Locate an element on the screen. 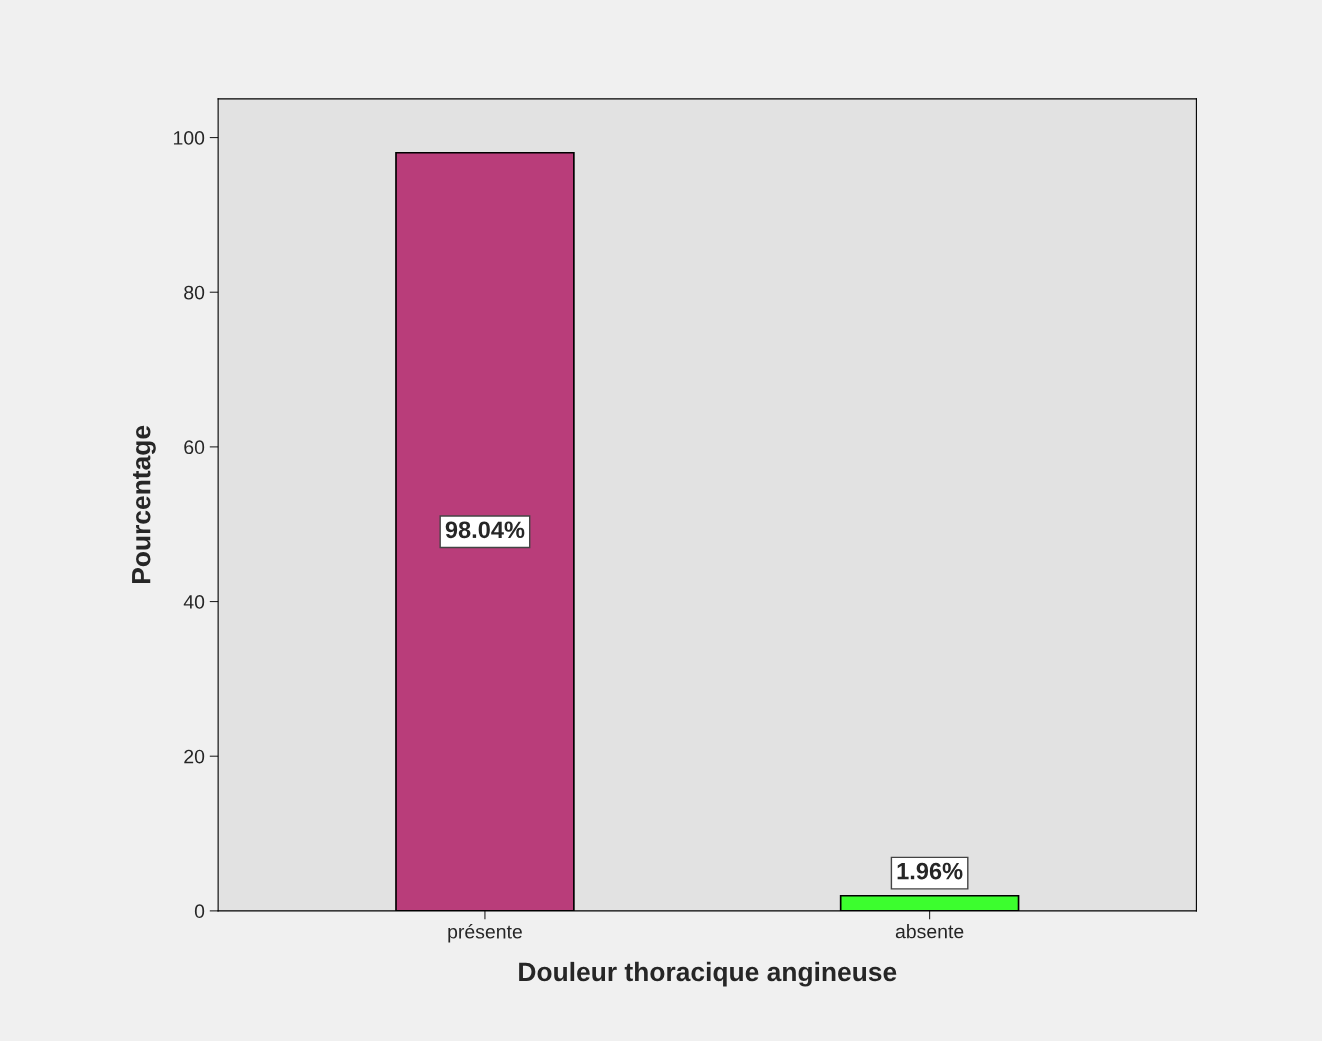 This screenshot has width=1322, height=1041. x-axis-title: Douleur thoracique angineuse is located at coordinates (708, 974).